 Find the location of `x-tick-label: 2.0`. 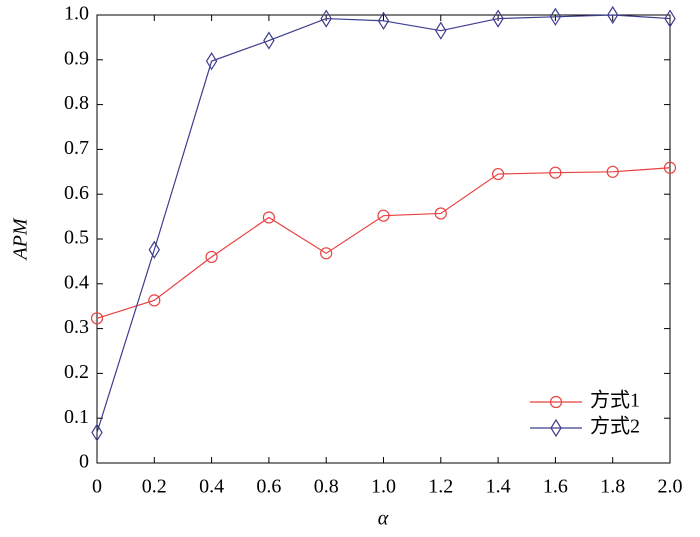

x-tick-label: 2.0 is located at coordinates (670, 487).